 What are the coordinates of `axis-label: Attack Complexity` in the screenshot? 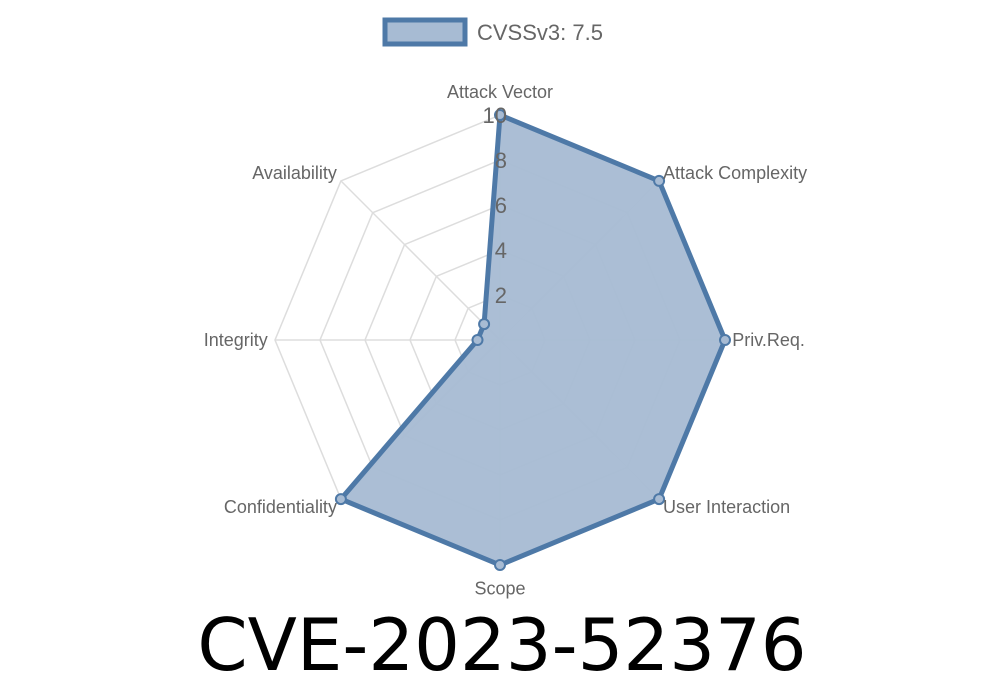 It's located at (735, 173).